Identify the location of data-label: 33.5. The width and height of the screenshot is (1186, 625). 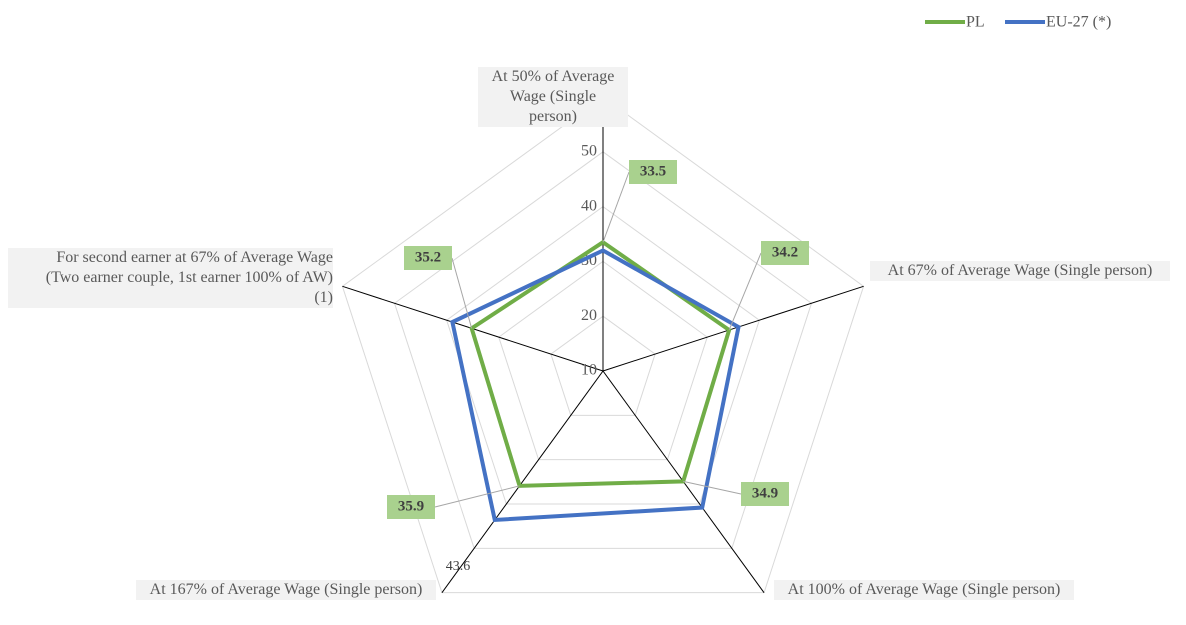
(653, 171).